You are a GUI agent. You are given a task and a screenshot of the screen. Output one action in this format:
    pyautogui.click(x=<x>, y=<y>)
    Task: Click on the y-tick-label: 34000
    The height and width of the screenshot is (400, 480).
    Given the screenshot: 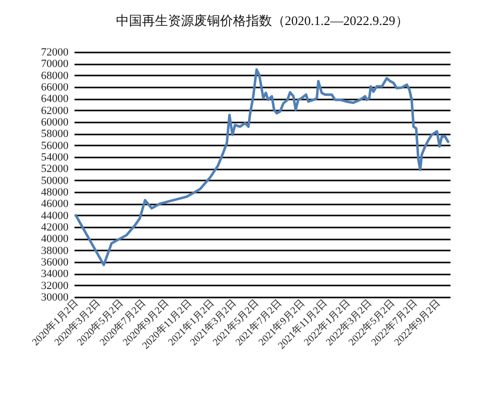 What is the action you would take?
    pyautogui.click(x=55, y=274)
    